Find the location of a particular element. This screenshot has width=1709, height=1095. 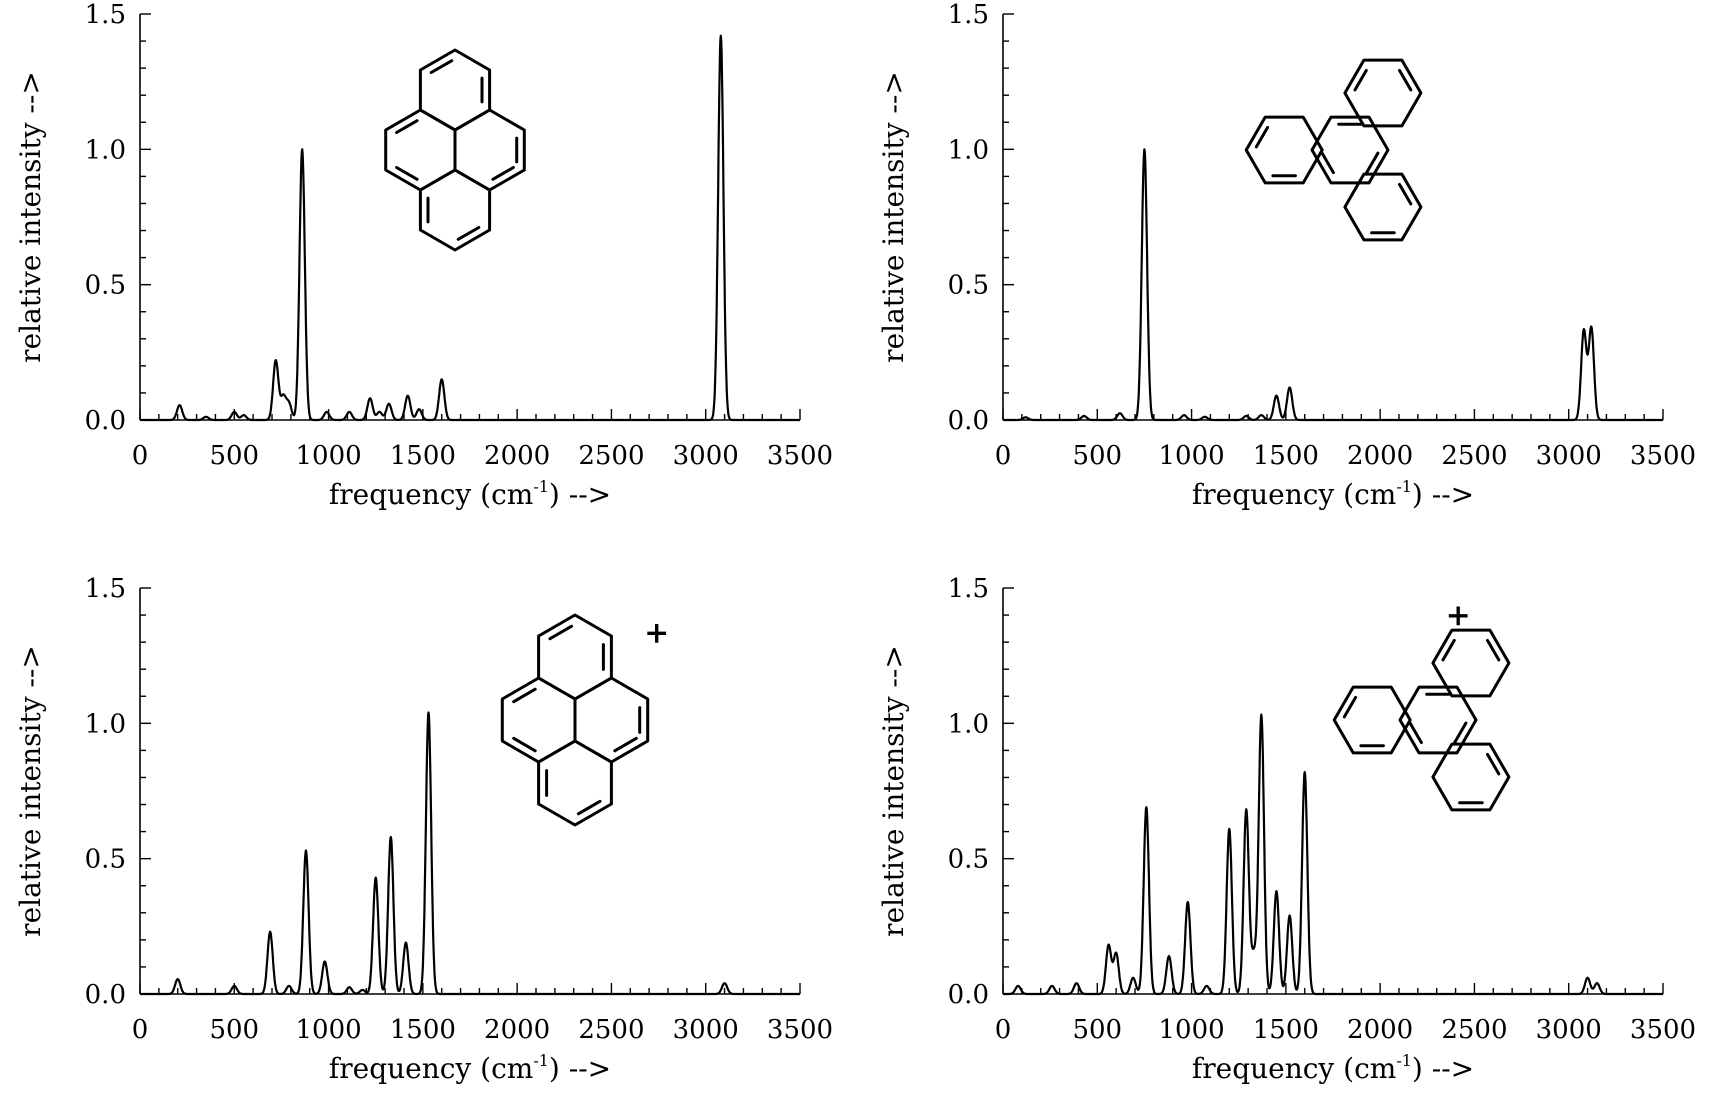

pyrene-structure: + is located at coordinates (584, 720).